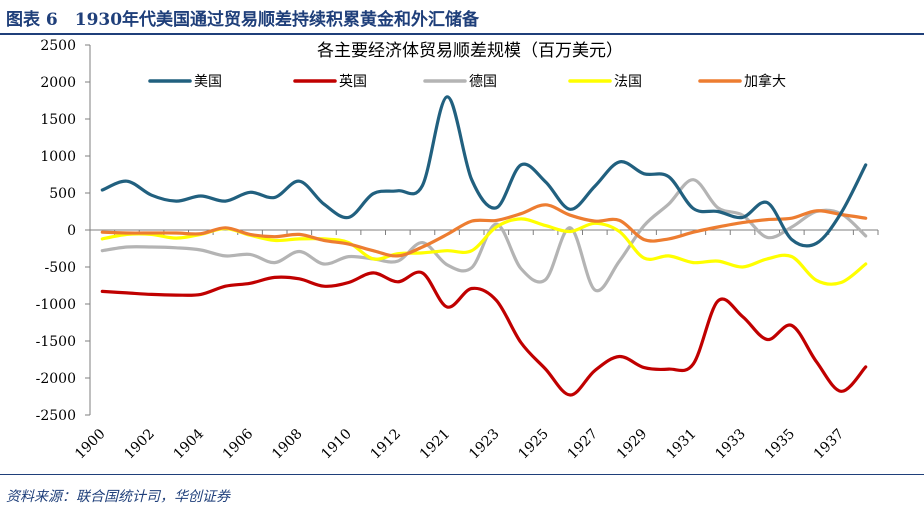 The height and width of the screenshot is (511, 924). What do you see at coordinates (462, 474) in the screenshot?
I see `footer-divider` at bounding box center [462, 474].